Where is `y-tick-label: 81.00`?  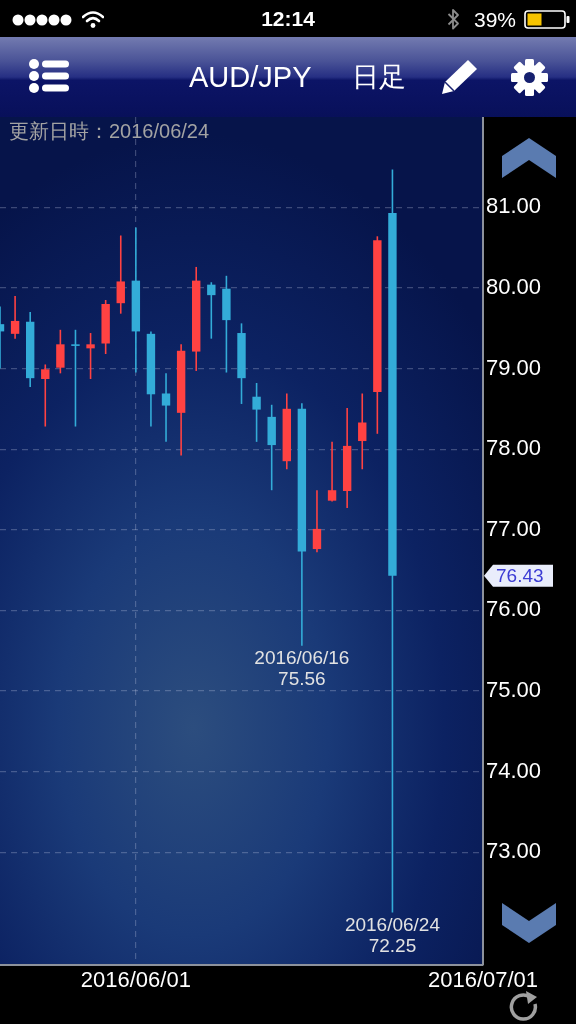 y-tick-label: 81.00 is located at coordinates (514, 206).